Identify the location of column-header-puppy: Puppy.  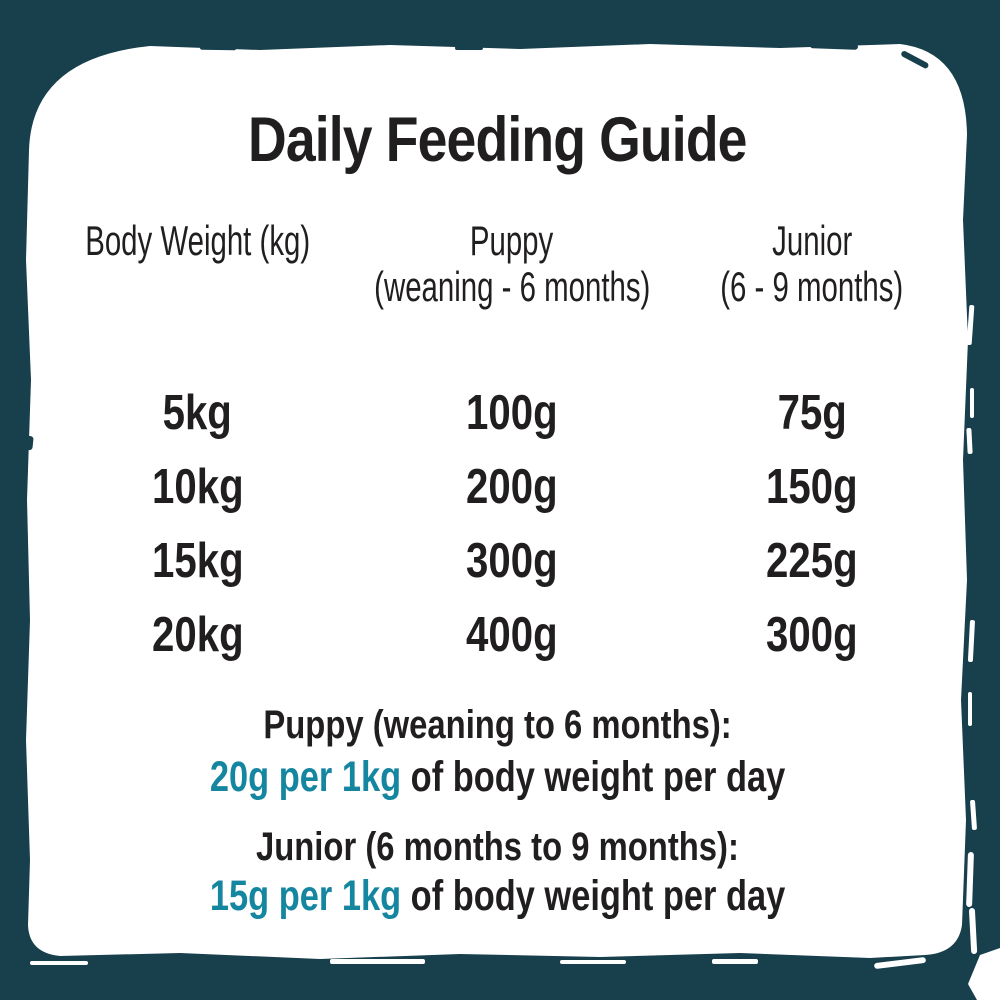
(512, 240).